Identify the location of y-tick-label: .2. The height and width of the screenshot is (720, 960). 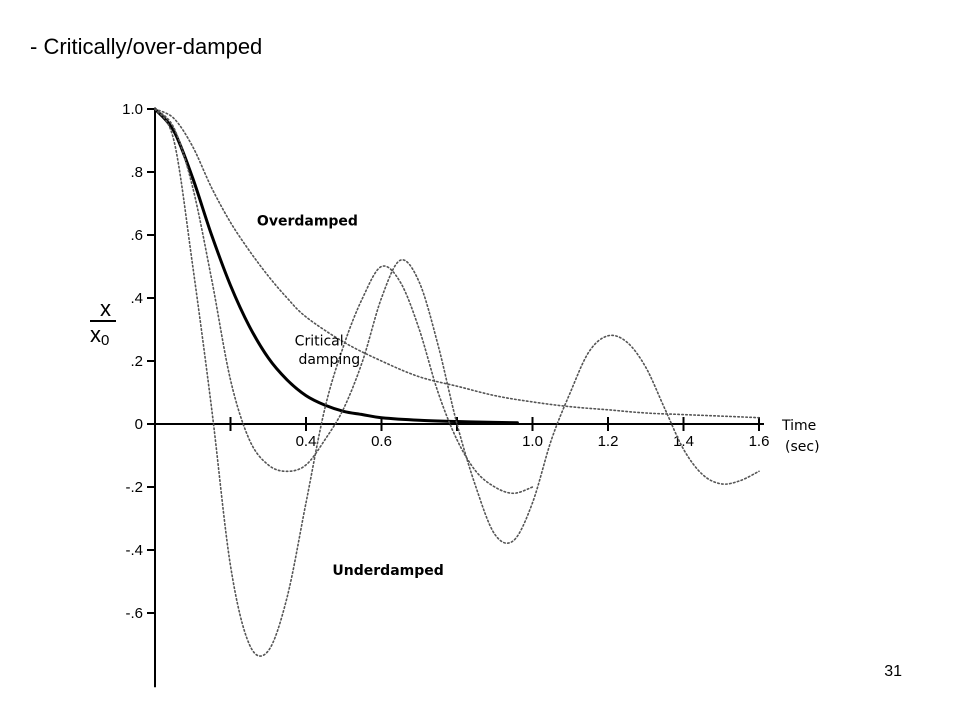
(136, 361).